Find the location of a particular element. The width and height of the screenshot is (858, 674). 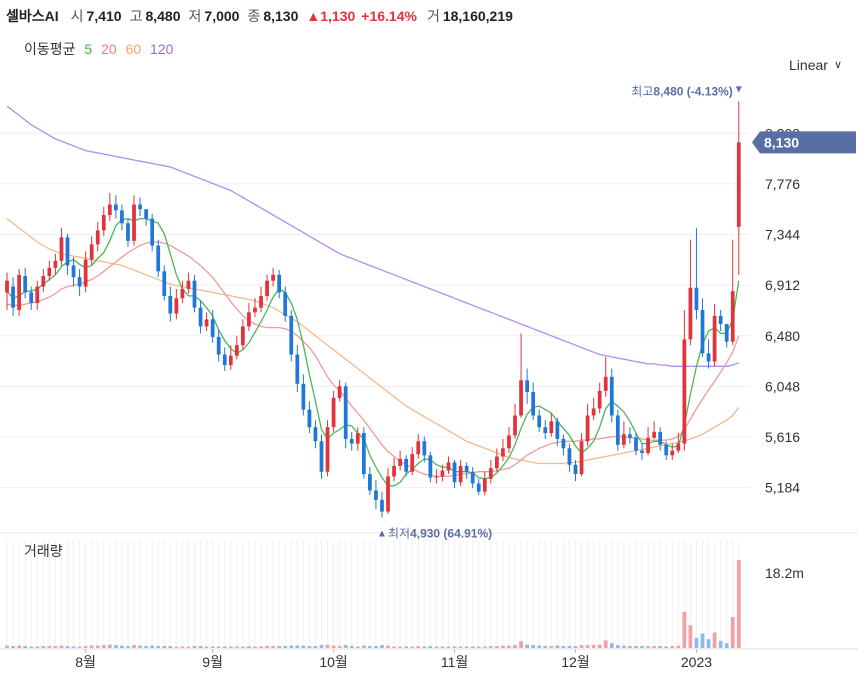

open-value: 7,410 is located at coordinates (104, 16).